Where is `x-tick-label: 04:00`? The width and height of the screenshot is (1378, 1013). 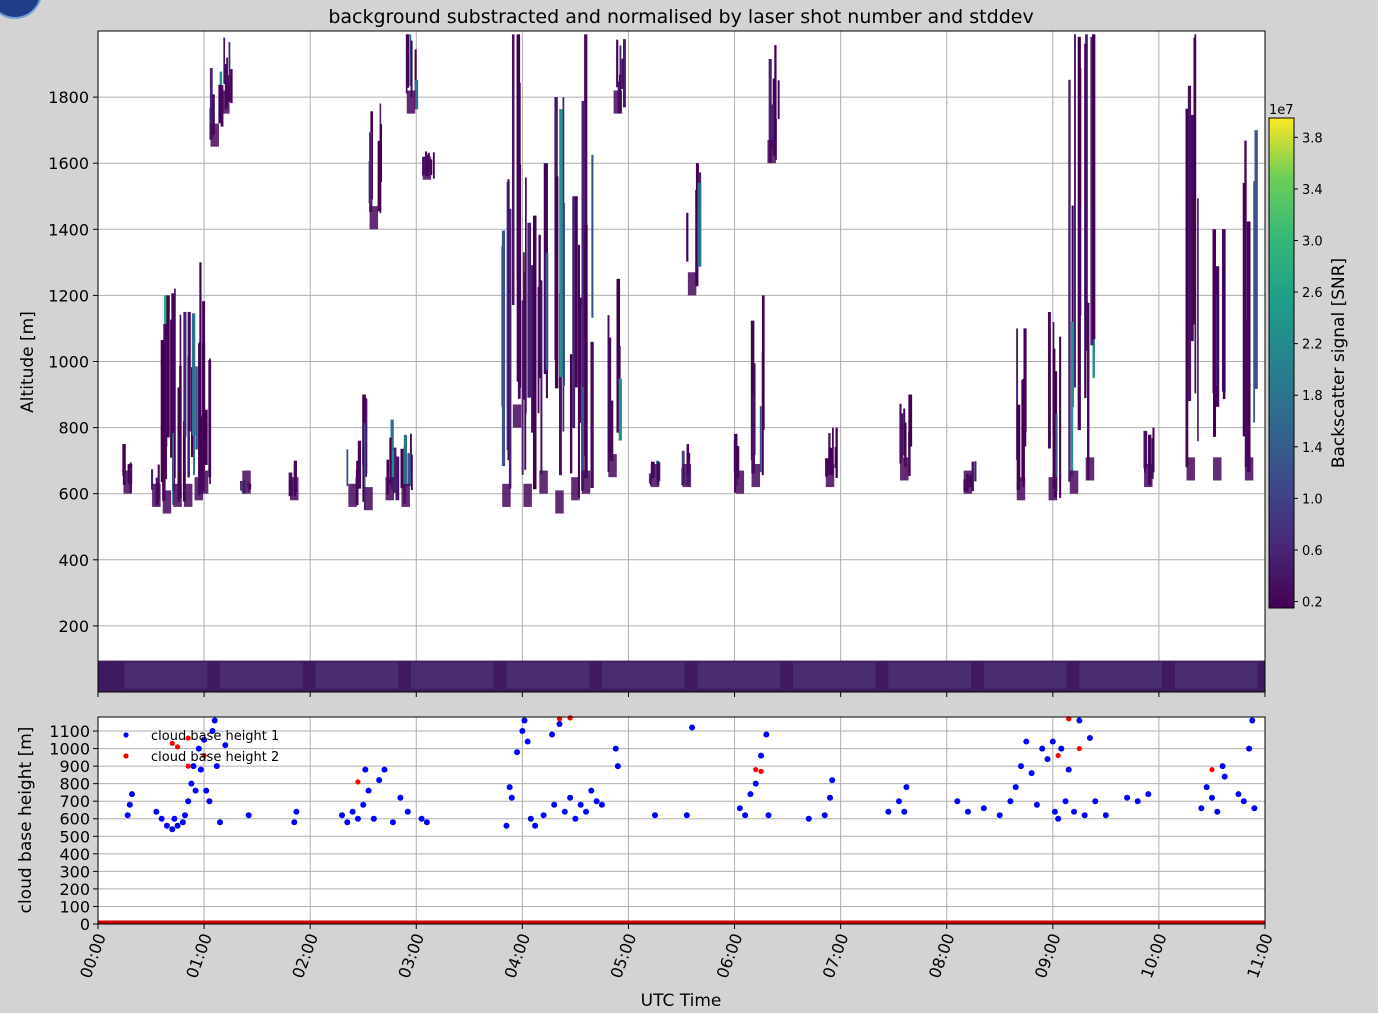 x-tick-label: 04:00 is located at coordinates (517, 956).